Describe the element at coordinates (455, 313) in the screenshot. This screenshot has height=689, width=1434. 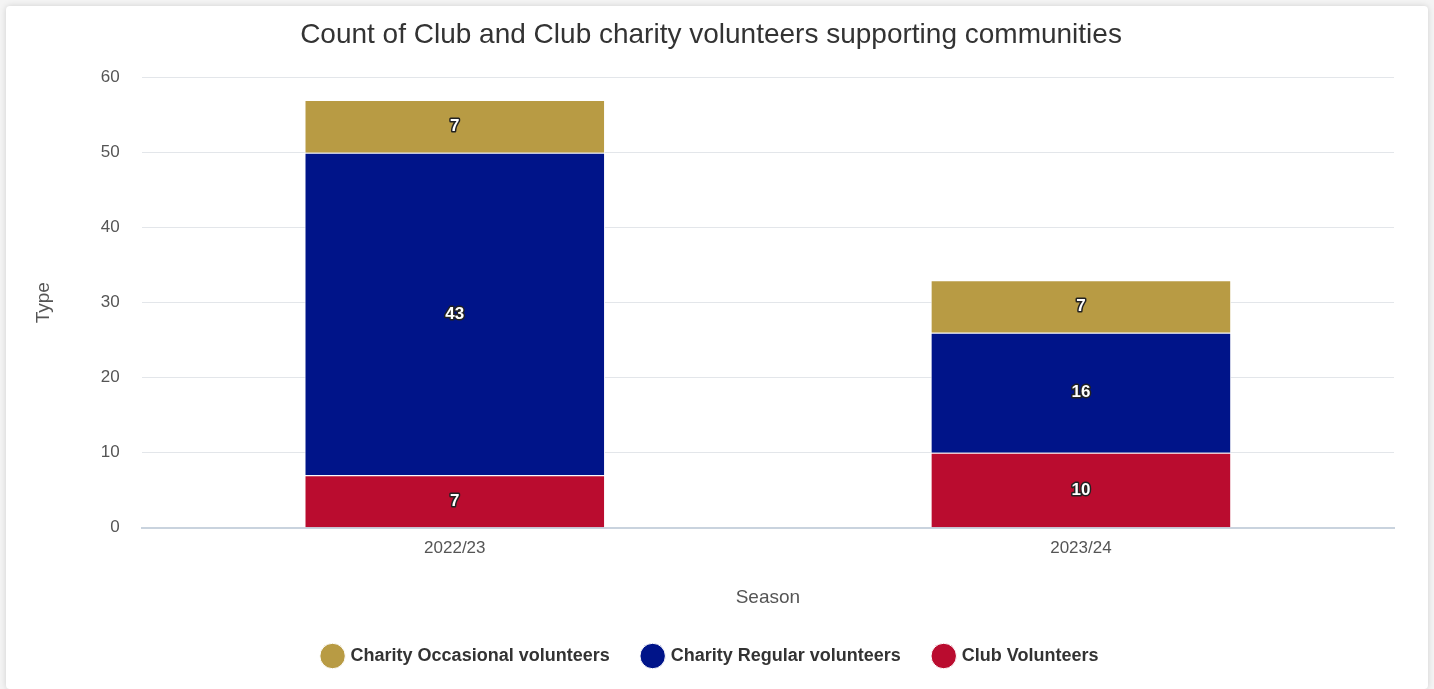
I see `data-label: 43` at that location.